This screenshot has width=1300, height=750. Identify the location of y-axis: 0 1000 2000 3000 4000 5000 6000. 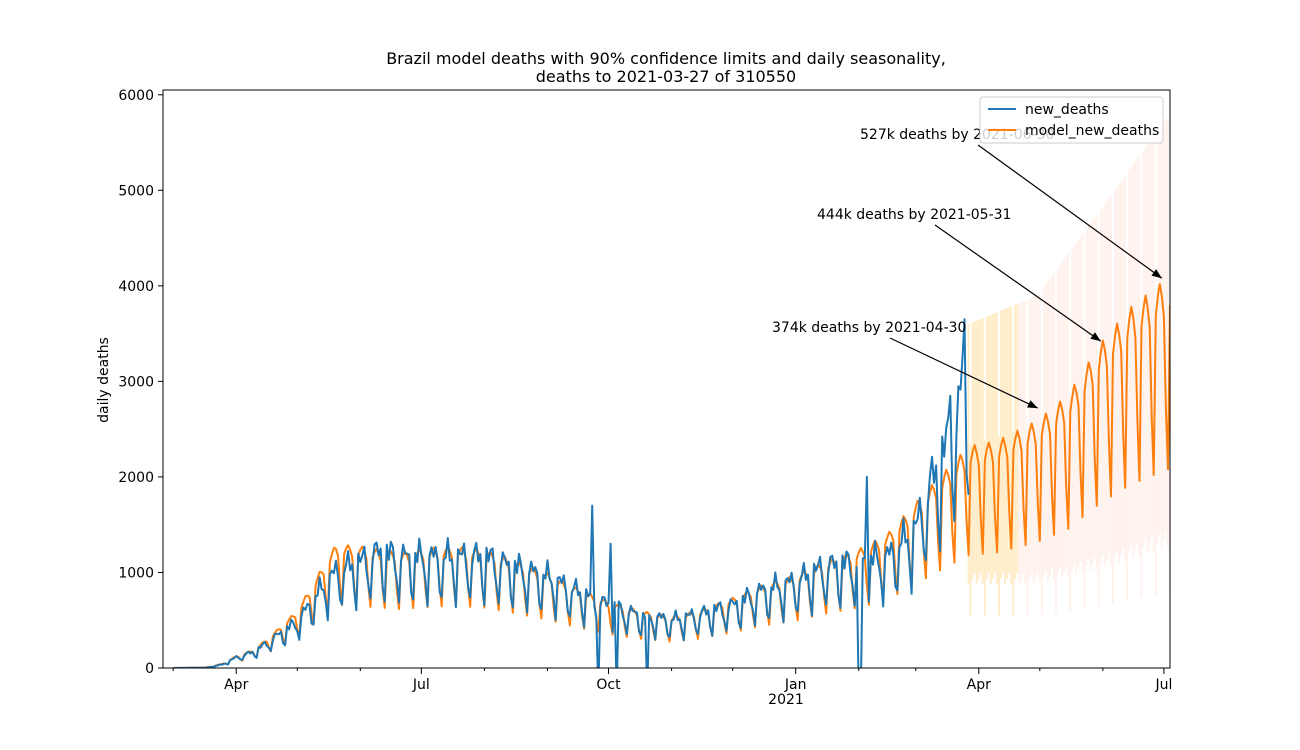
(140, 382).